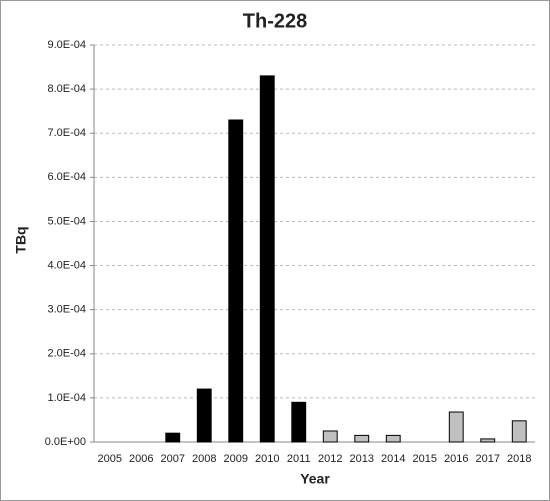 The height and width of the screenshot is (501, 550). Describe the element at coordinates (315, 479) in the screenshot. I see `x-axis-label: Year` at that location.